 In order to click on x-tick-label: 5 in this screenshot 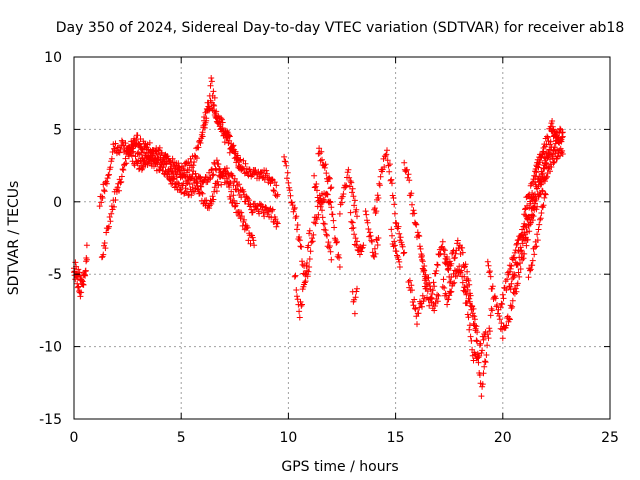, I will do `click(181, 438)`.